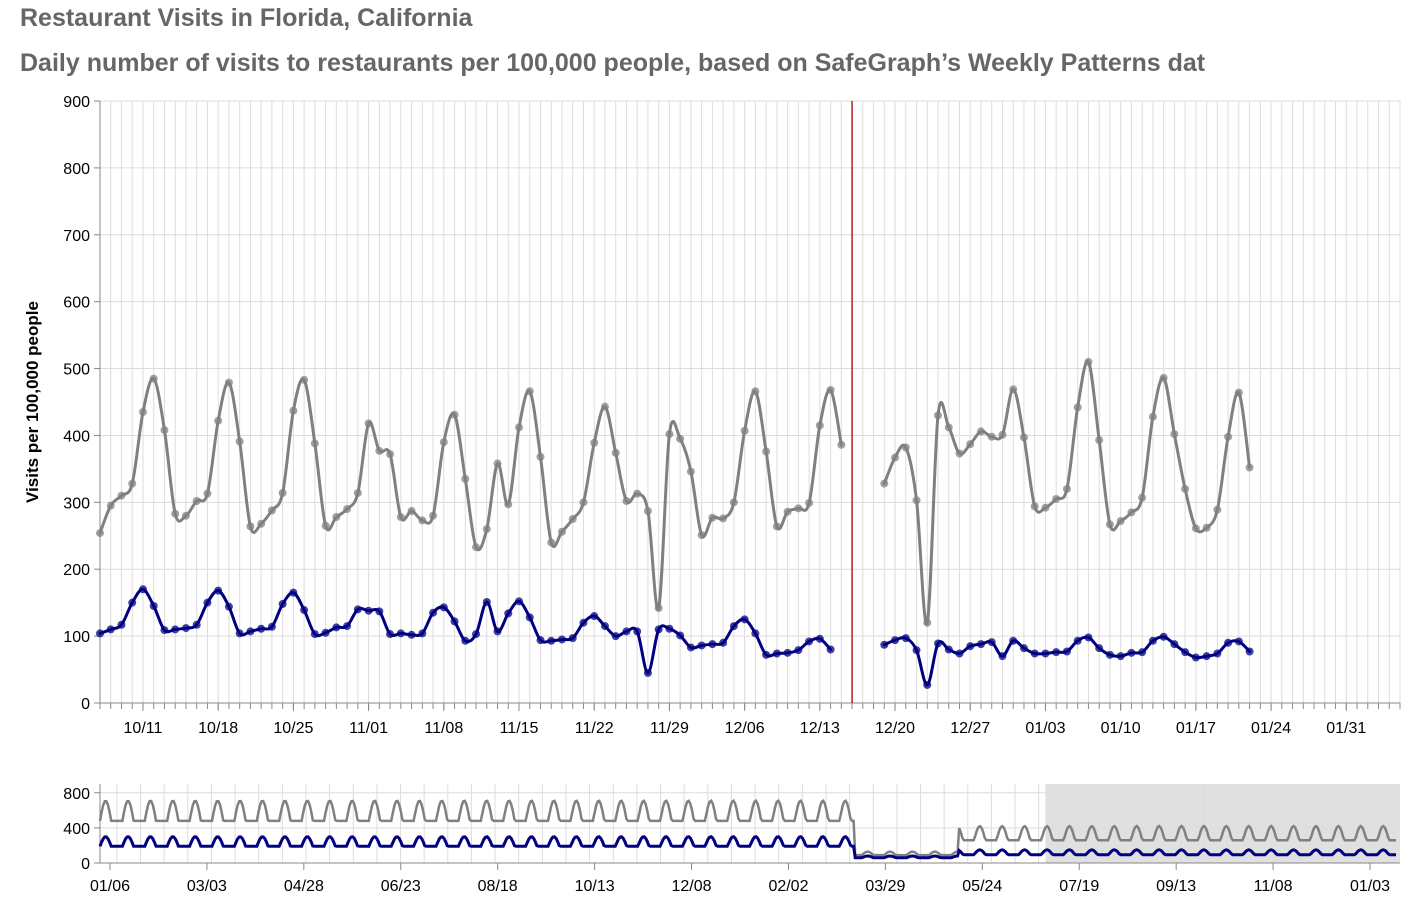  Describe the element at coordinates (76, 570) in the screenshot. I see `y-tick-label: 200` at that location.